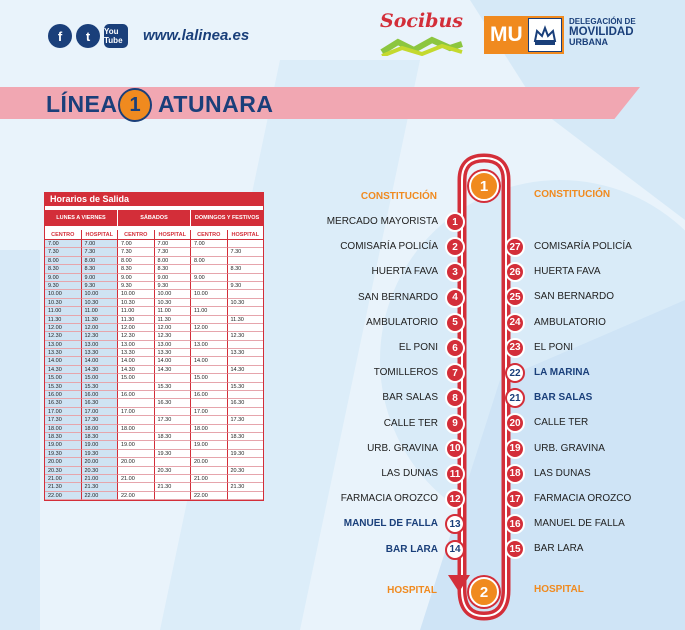 The height and width of the screenshot is (630, 685). Describe the element at coordinates (196, 35) in the screenshot. I see `website-link: www.lalinea.es` at that location.